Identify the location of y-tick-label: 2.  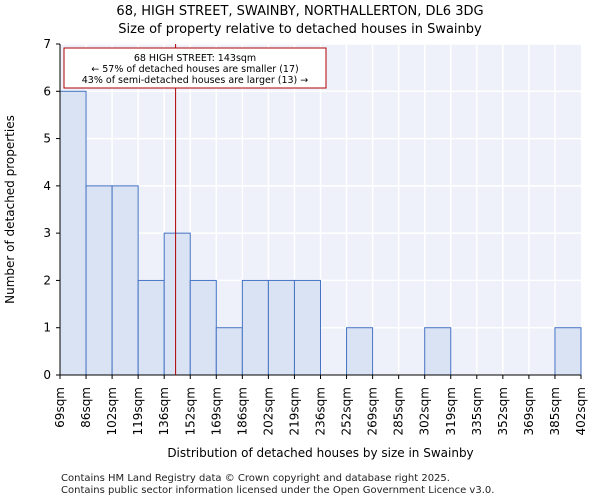
(47, 280).